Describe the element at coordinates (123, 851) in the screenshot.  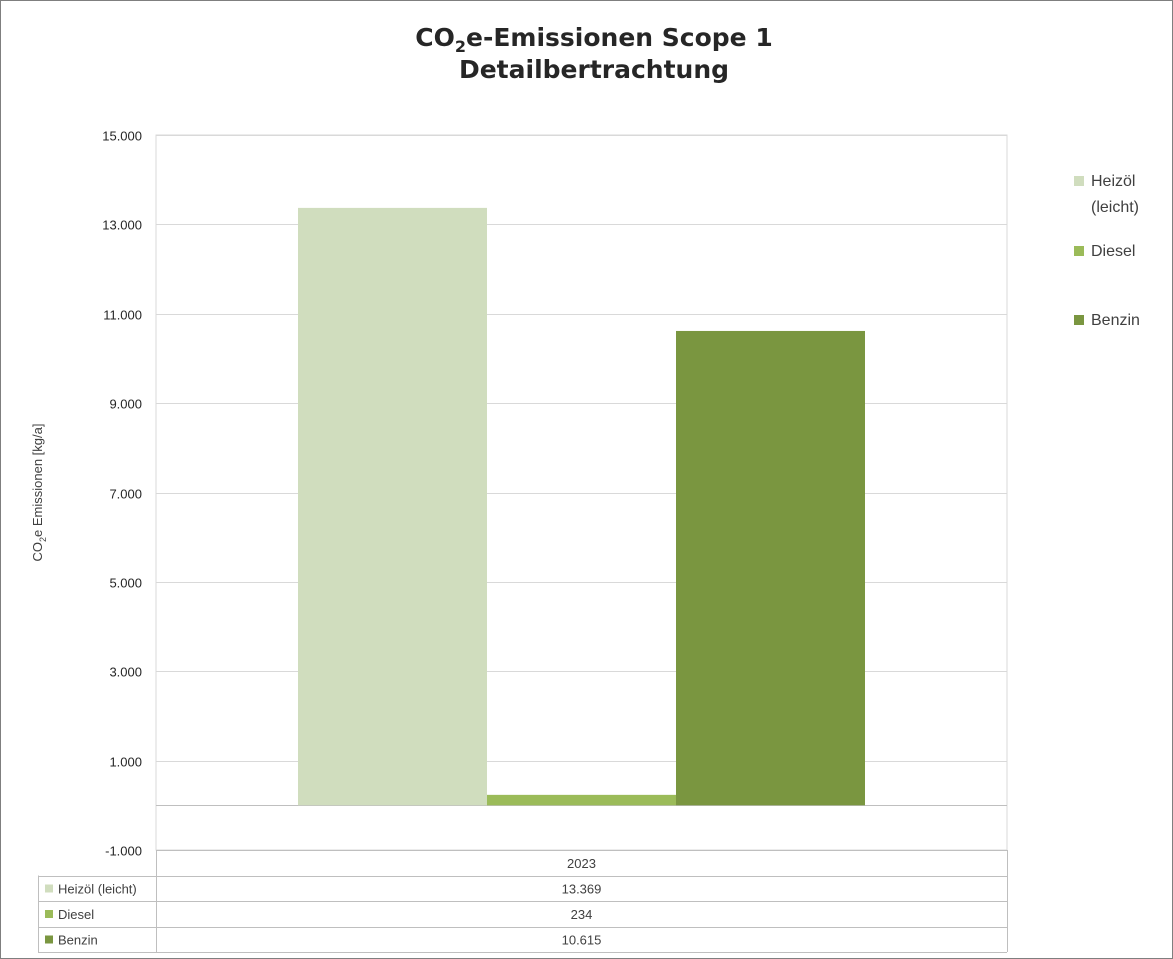
I see `y-tick-label: -1.000` at that location.